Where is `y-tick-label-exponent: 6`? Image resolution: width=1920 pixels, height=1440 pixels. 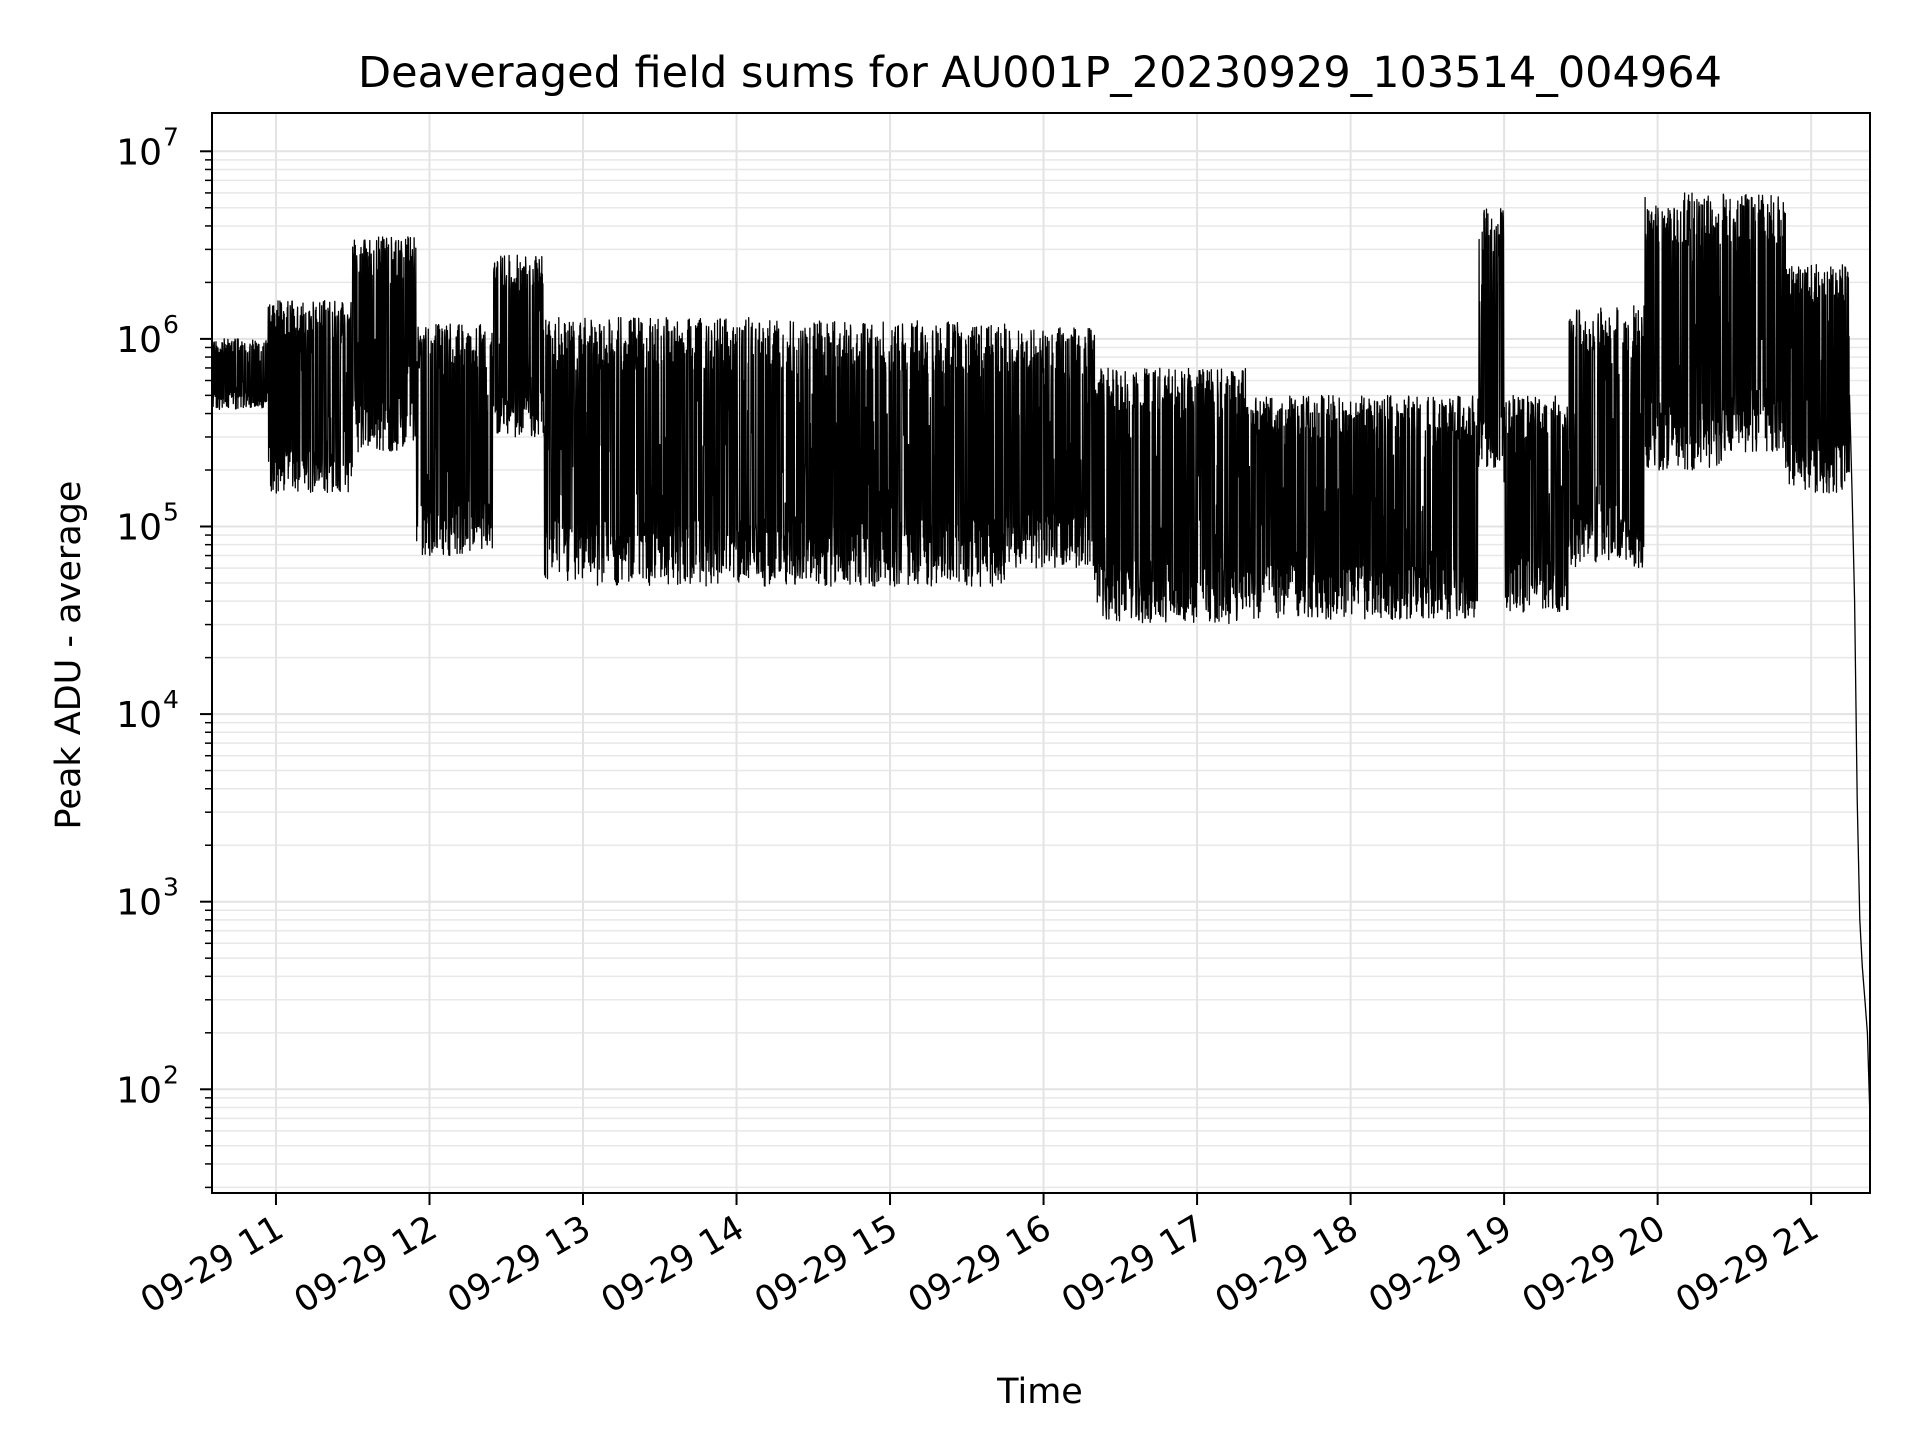
y-tick-label-exponent: 6 is located at coordinates (171, 324).